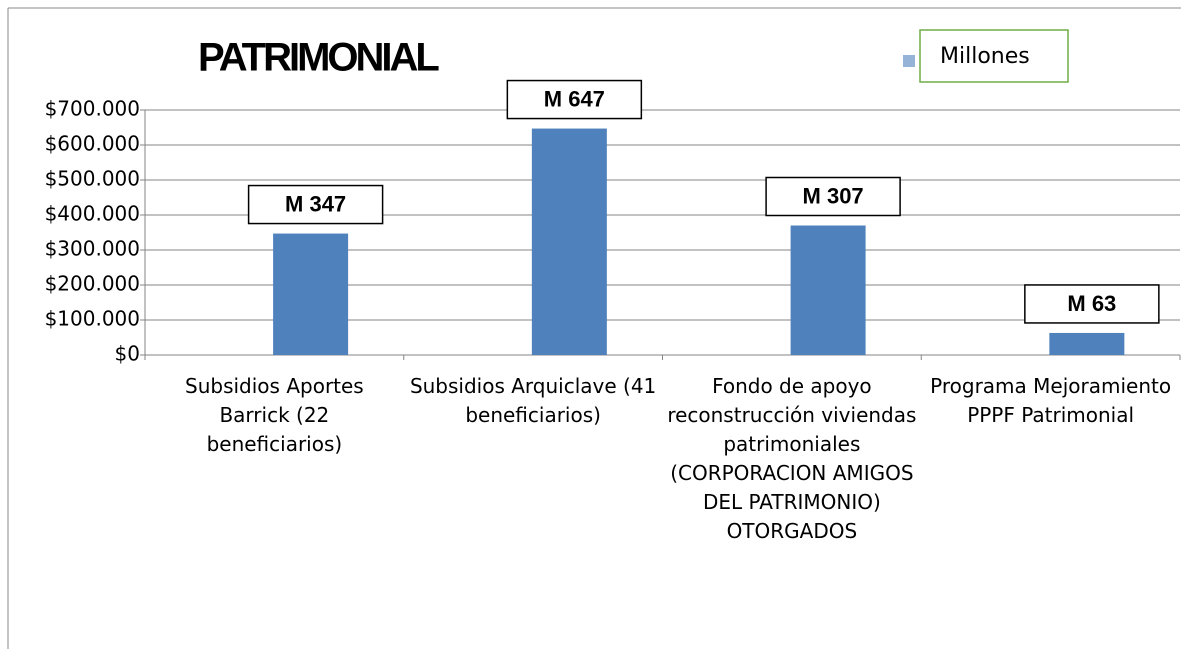 The width and height of the screenshot is (1181, 649). I want to click on annotation: M 647, so click(574, 98).